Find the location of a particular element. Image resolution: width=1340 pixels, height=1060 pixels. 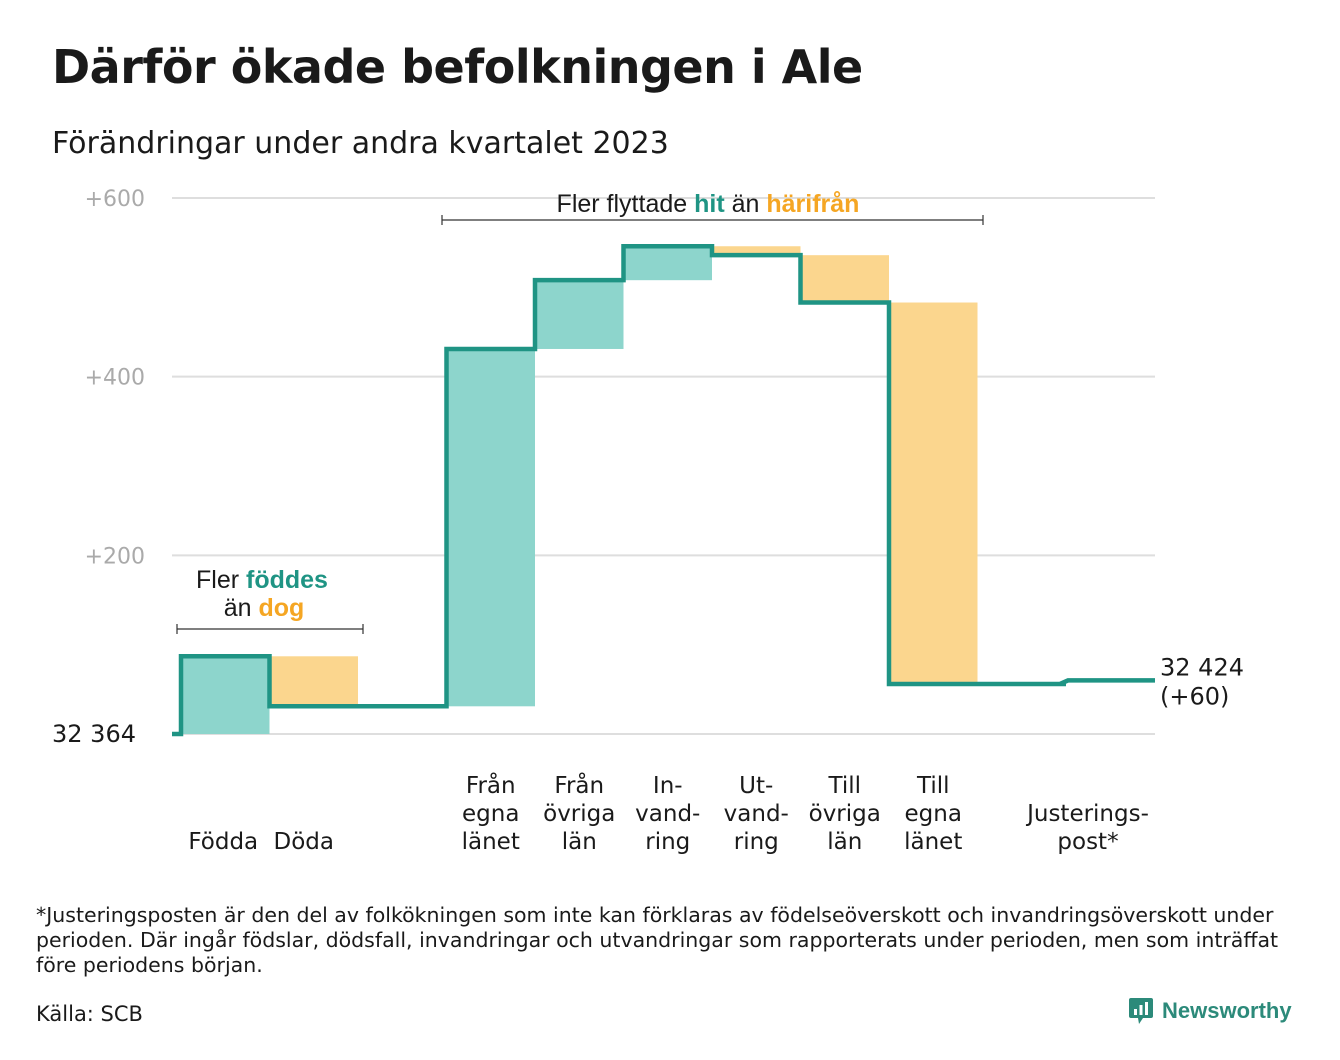

source-label: Källa: SCB is located at coordinates (89, 1014).